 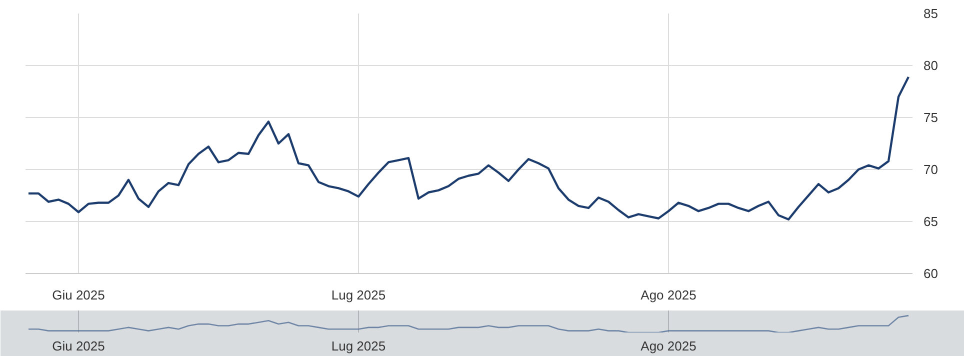 I want to click on y-tick-label: 65, so click(x=931, y=221).